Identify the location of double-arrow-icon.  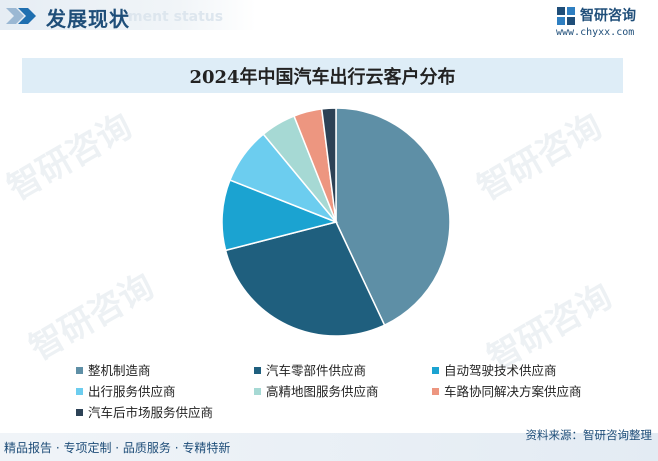
(21, 16).